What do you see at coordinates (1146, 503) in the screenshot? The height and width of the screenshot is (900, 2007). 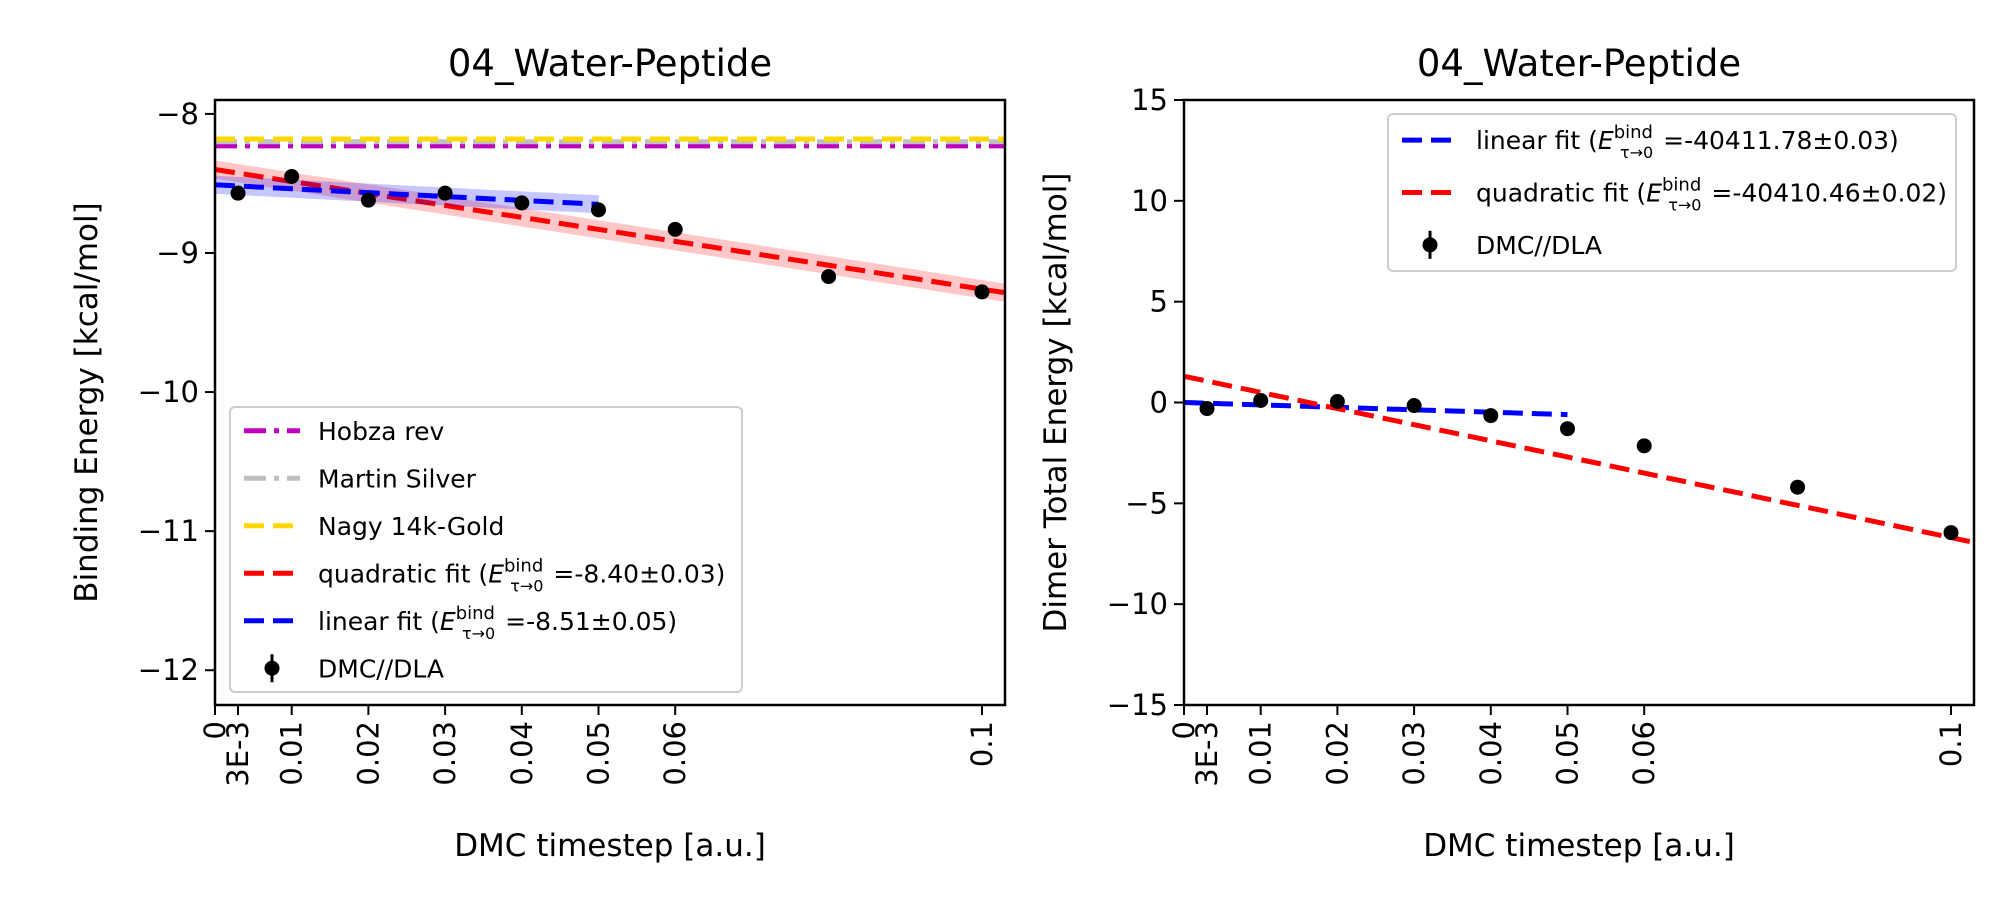 I see `y-tick-label: −5` at bounding box center [1146, 503].